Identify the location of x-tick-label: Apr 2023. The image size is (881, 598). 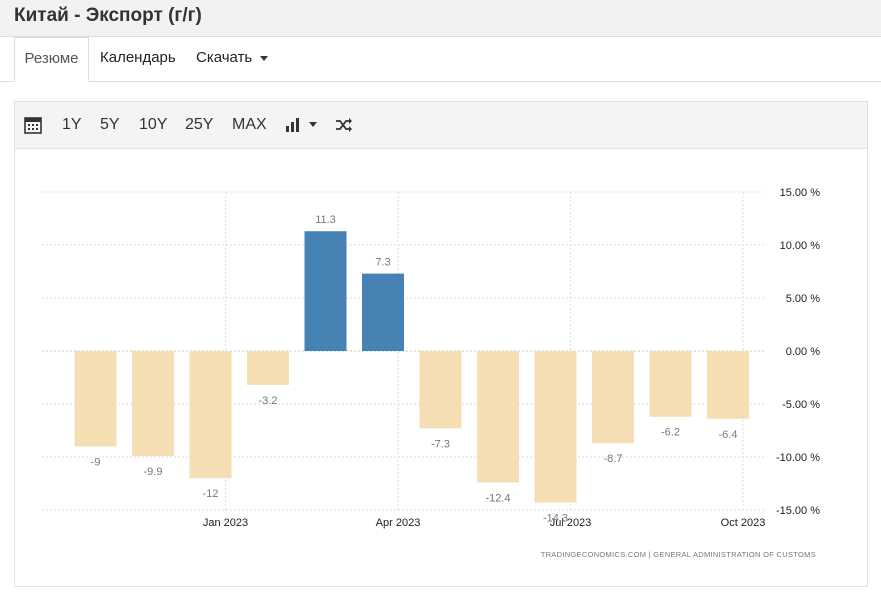
(398, 523).